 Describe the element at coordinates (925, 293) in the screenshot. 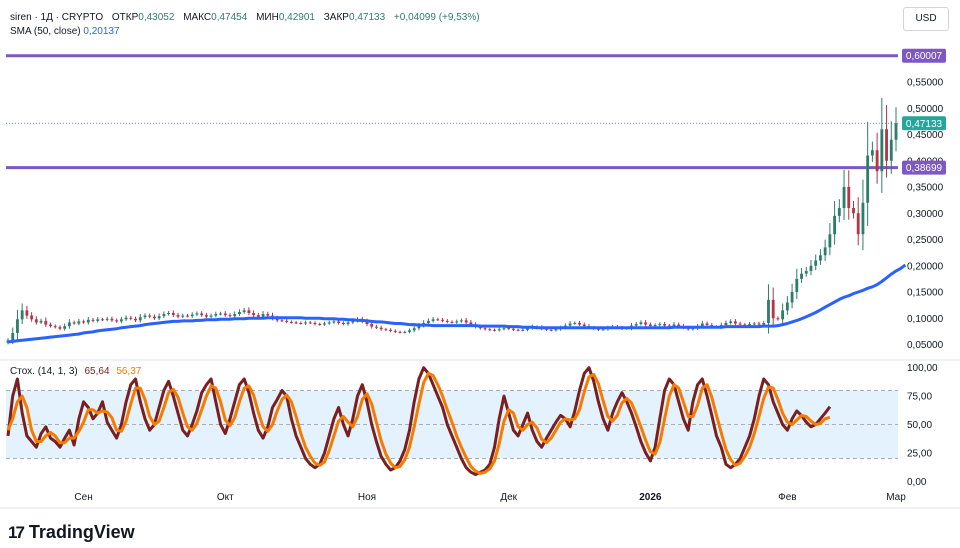

I see `price-tick-label: 0,15000` at that location.